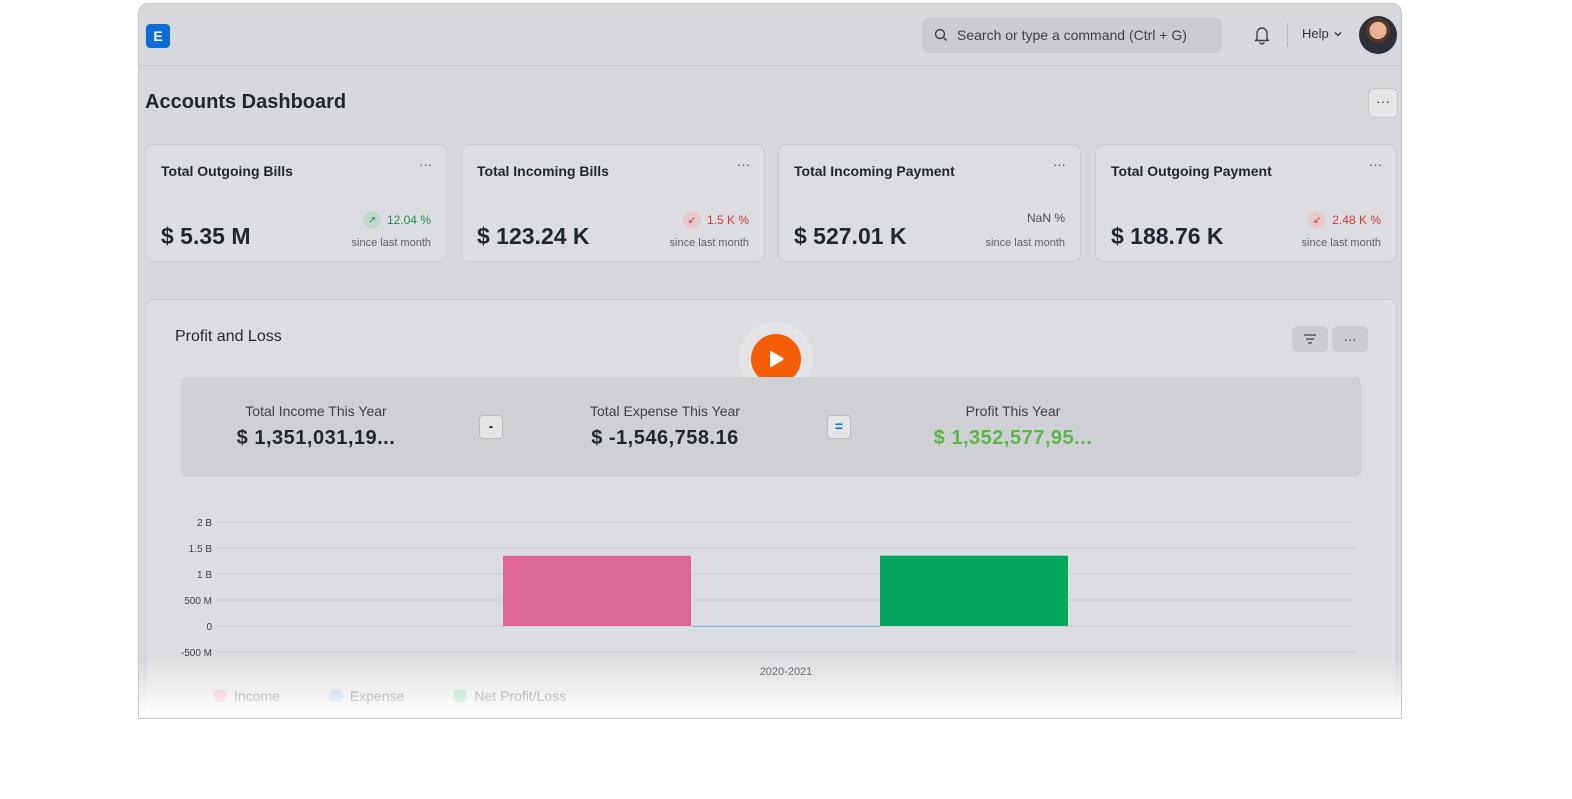 This screenshot has height=799, width=1572. What do you see at coordinates (371, 220) in the screenshot?
I see `arrow-up-right-icon: ↗` at bounding box center [371, 220].